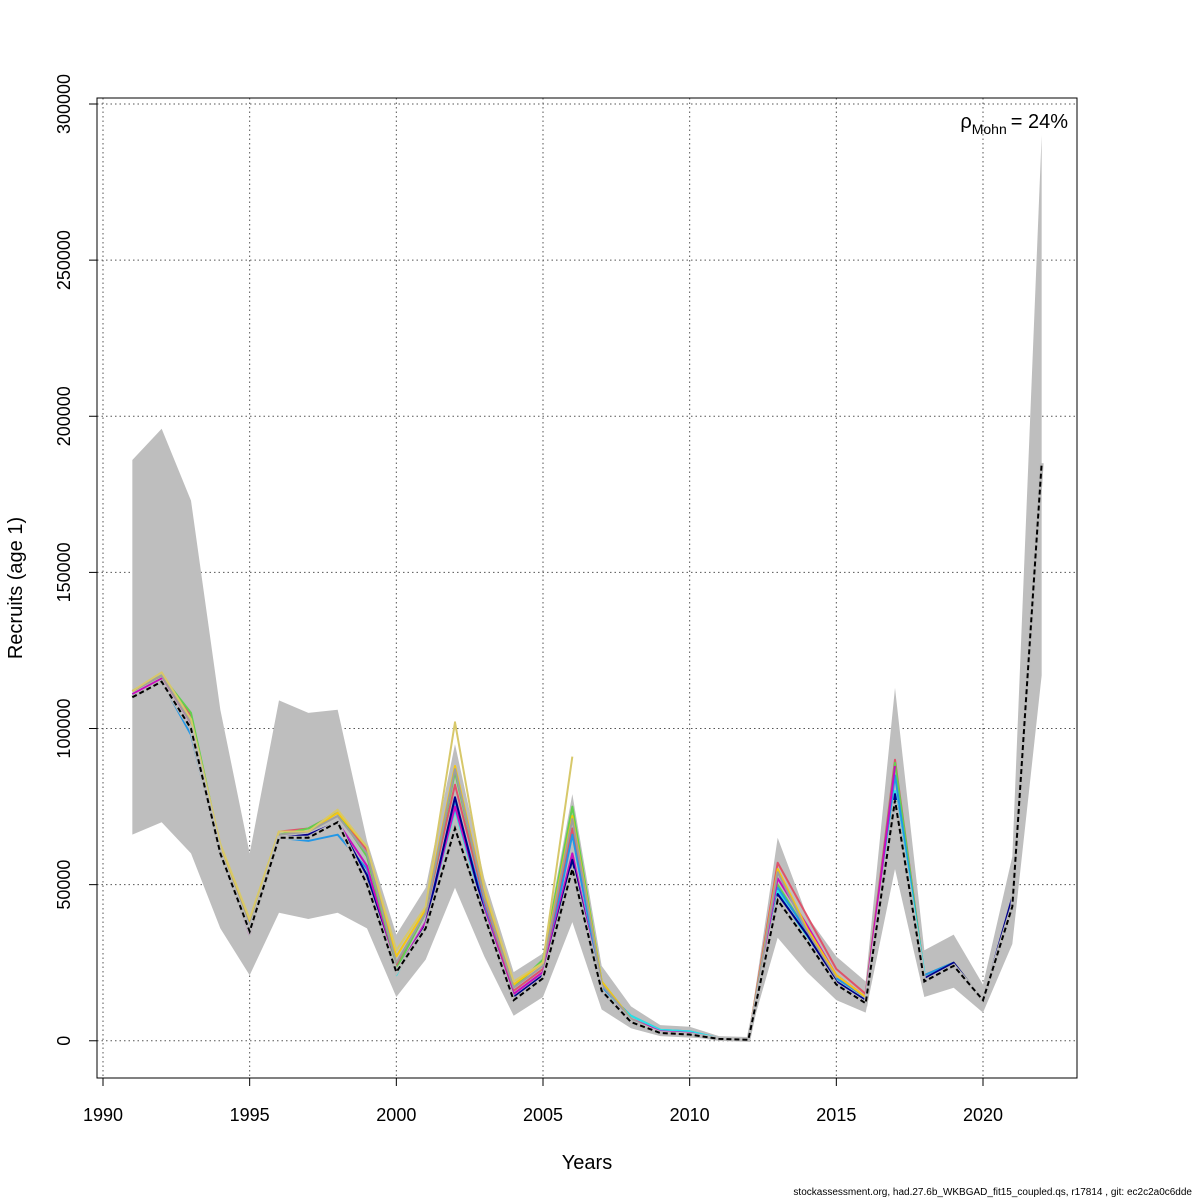 This screenshot has width=1200, height=1200. I want to click on rho-subscript: Mohn, so click(989, 129).